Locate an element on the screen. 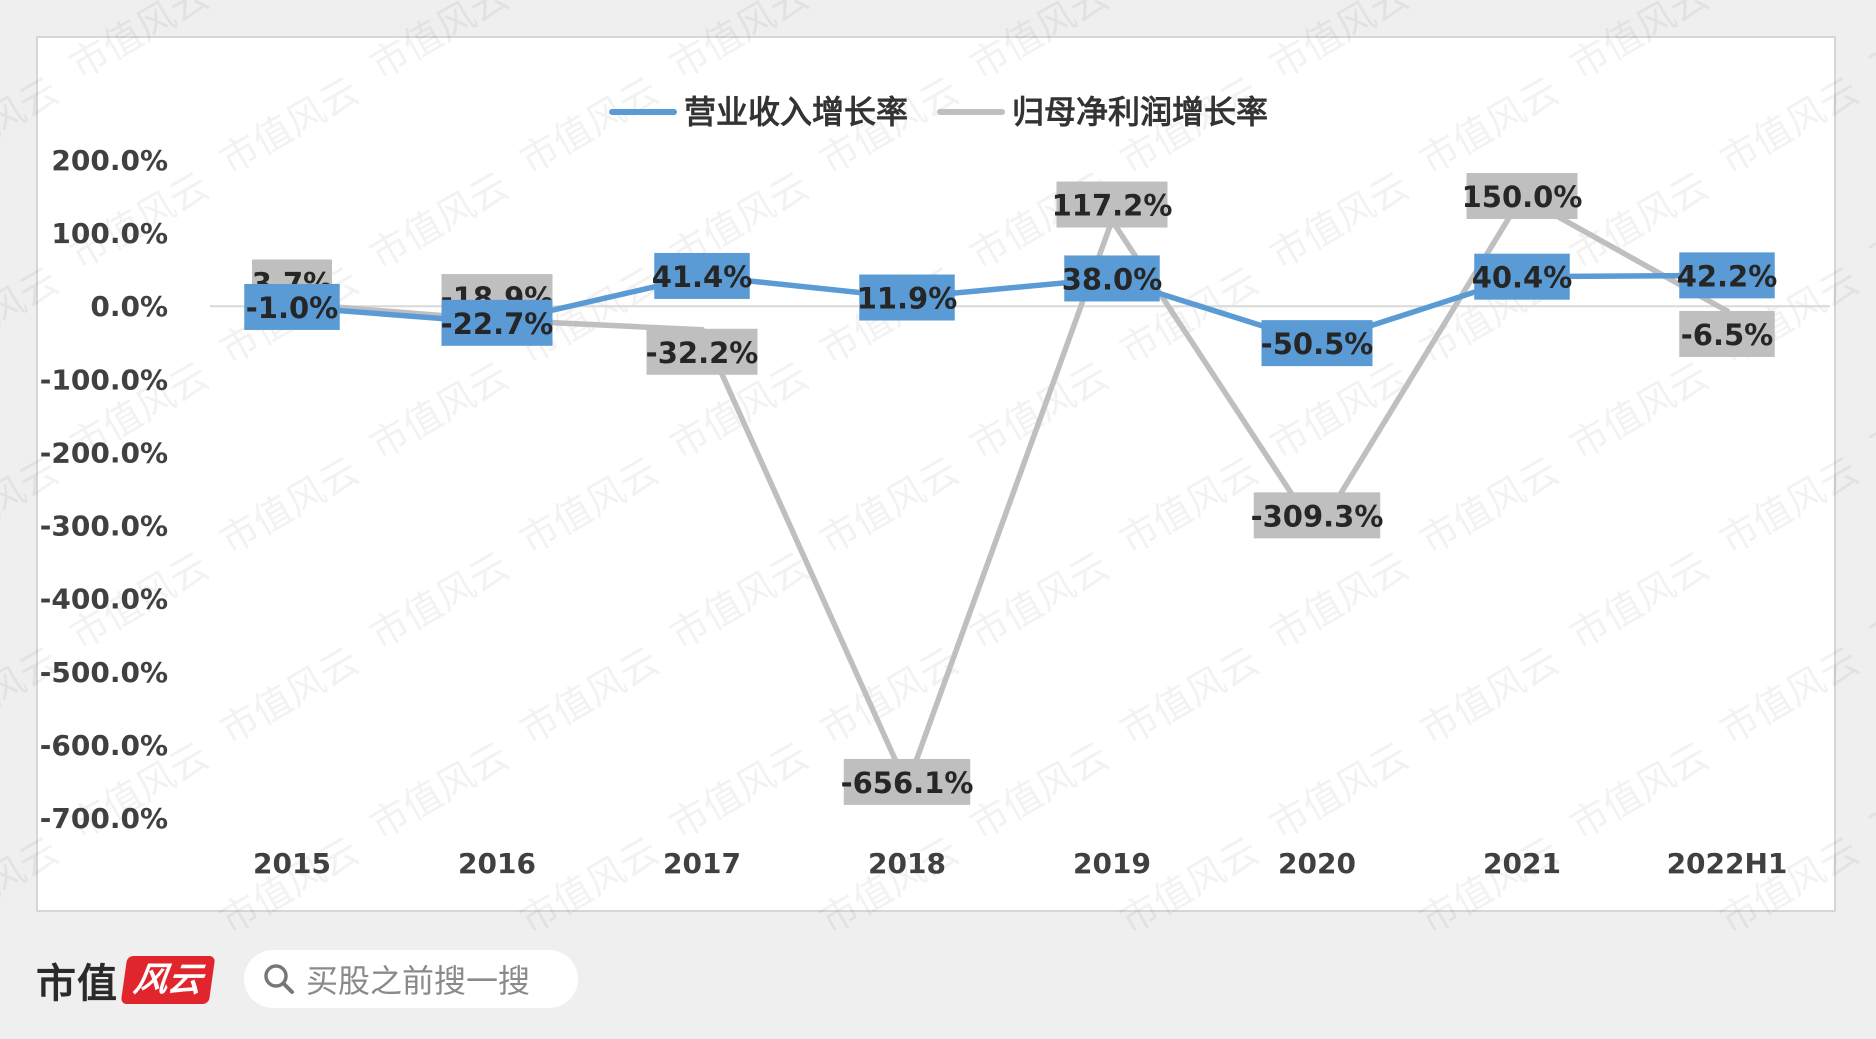 The height and width of the screenshot is (1039, 1876). watermark-text-57: 市值风云 is located at coordinates (290, 696).